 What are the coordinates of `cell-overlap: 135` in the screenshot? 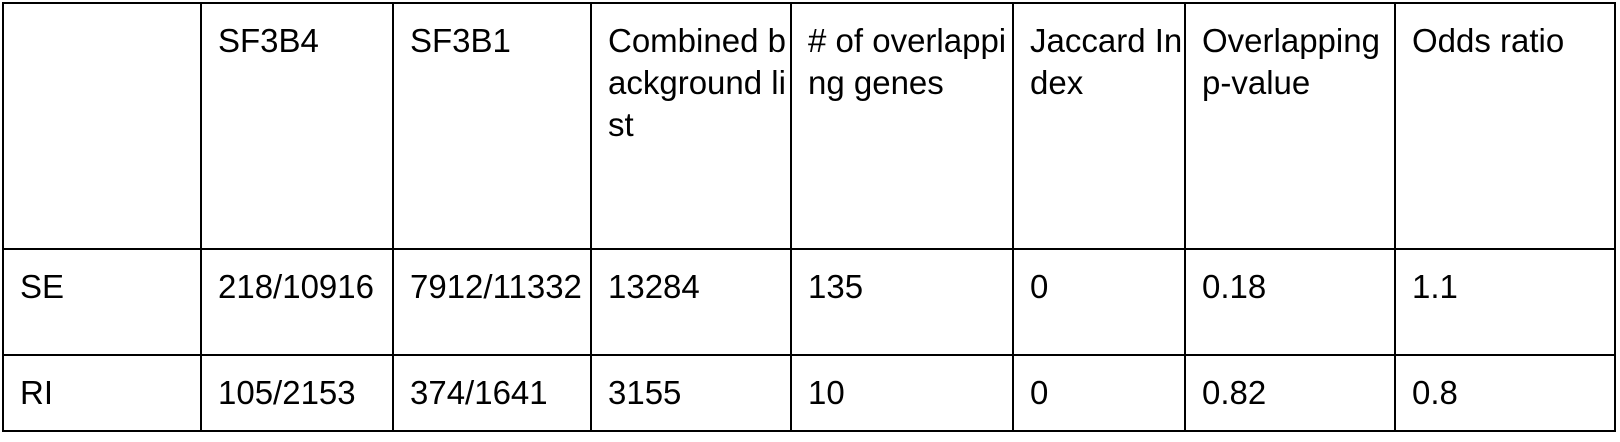 It's located at (902, 302).